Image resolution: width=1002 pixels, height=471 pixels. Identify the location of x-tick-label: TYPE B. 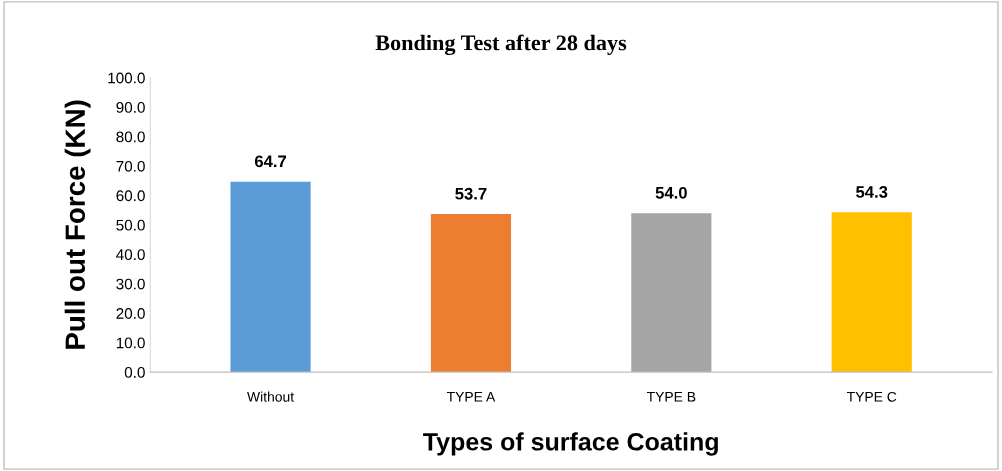
(671, 397).